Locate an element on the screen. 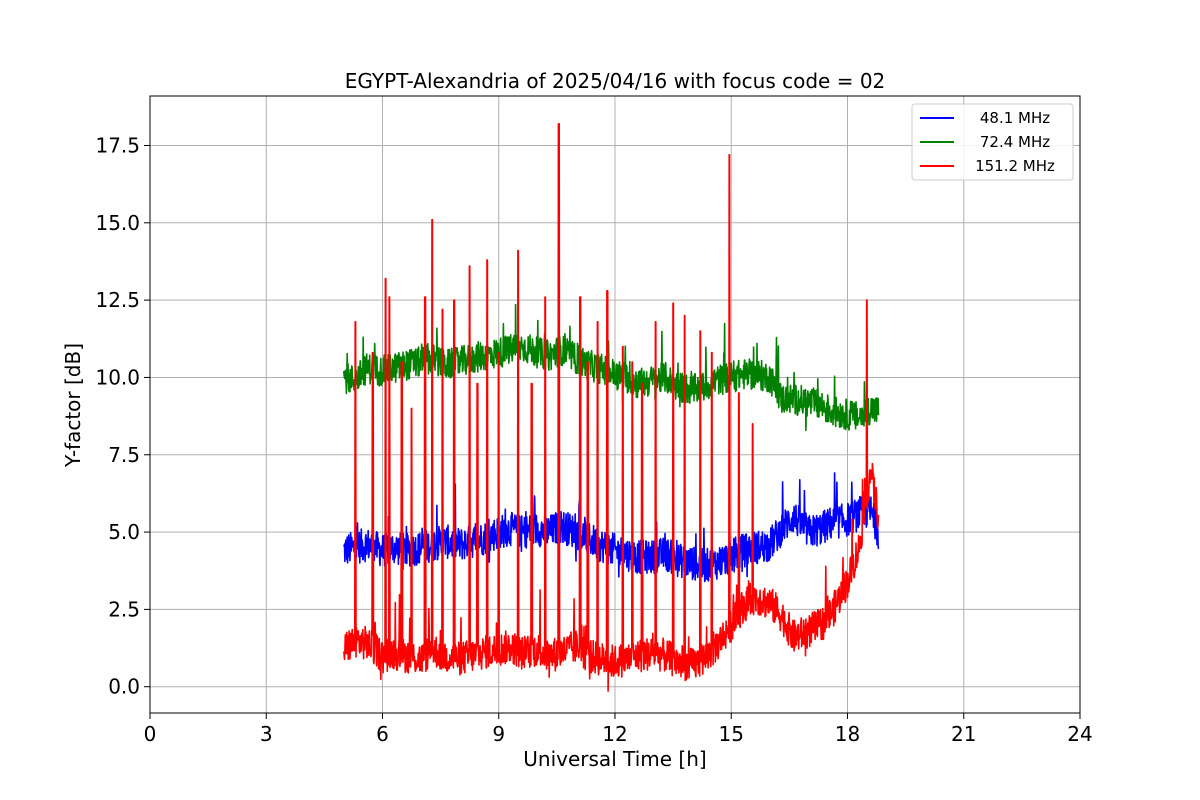 The height and width of the screenshot is (800, 1200). x-tick-label: 3 is located at coordinates (266, 734).